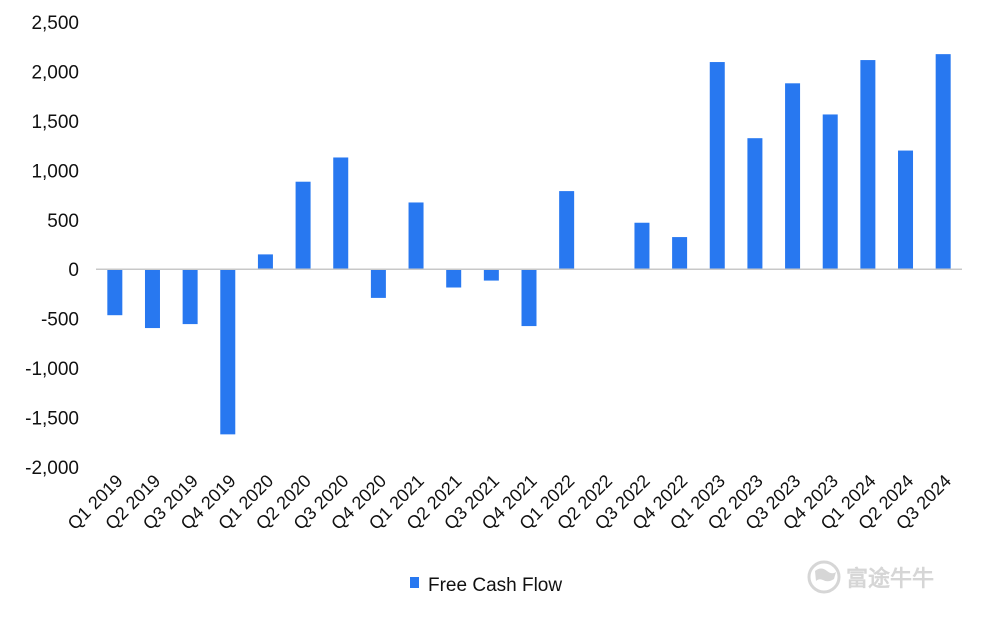 Image resolution: width=986 pixels, height=620 pixels. I want to click on bar-q2-2021, so click(454, 278).